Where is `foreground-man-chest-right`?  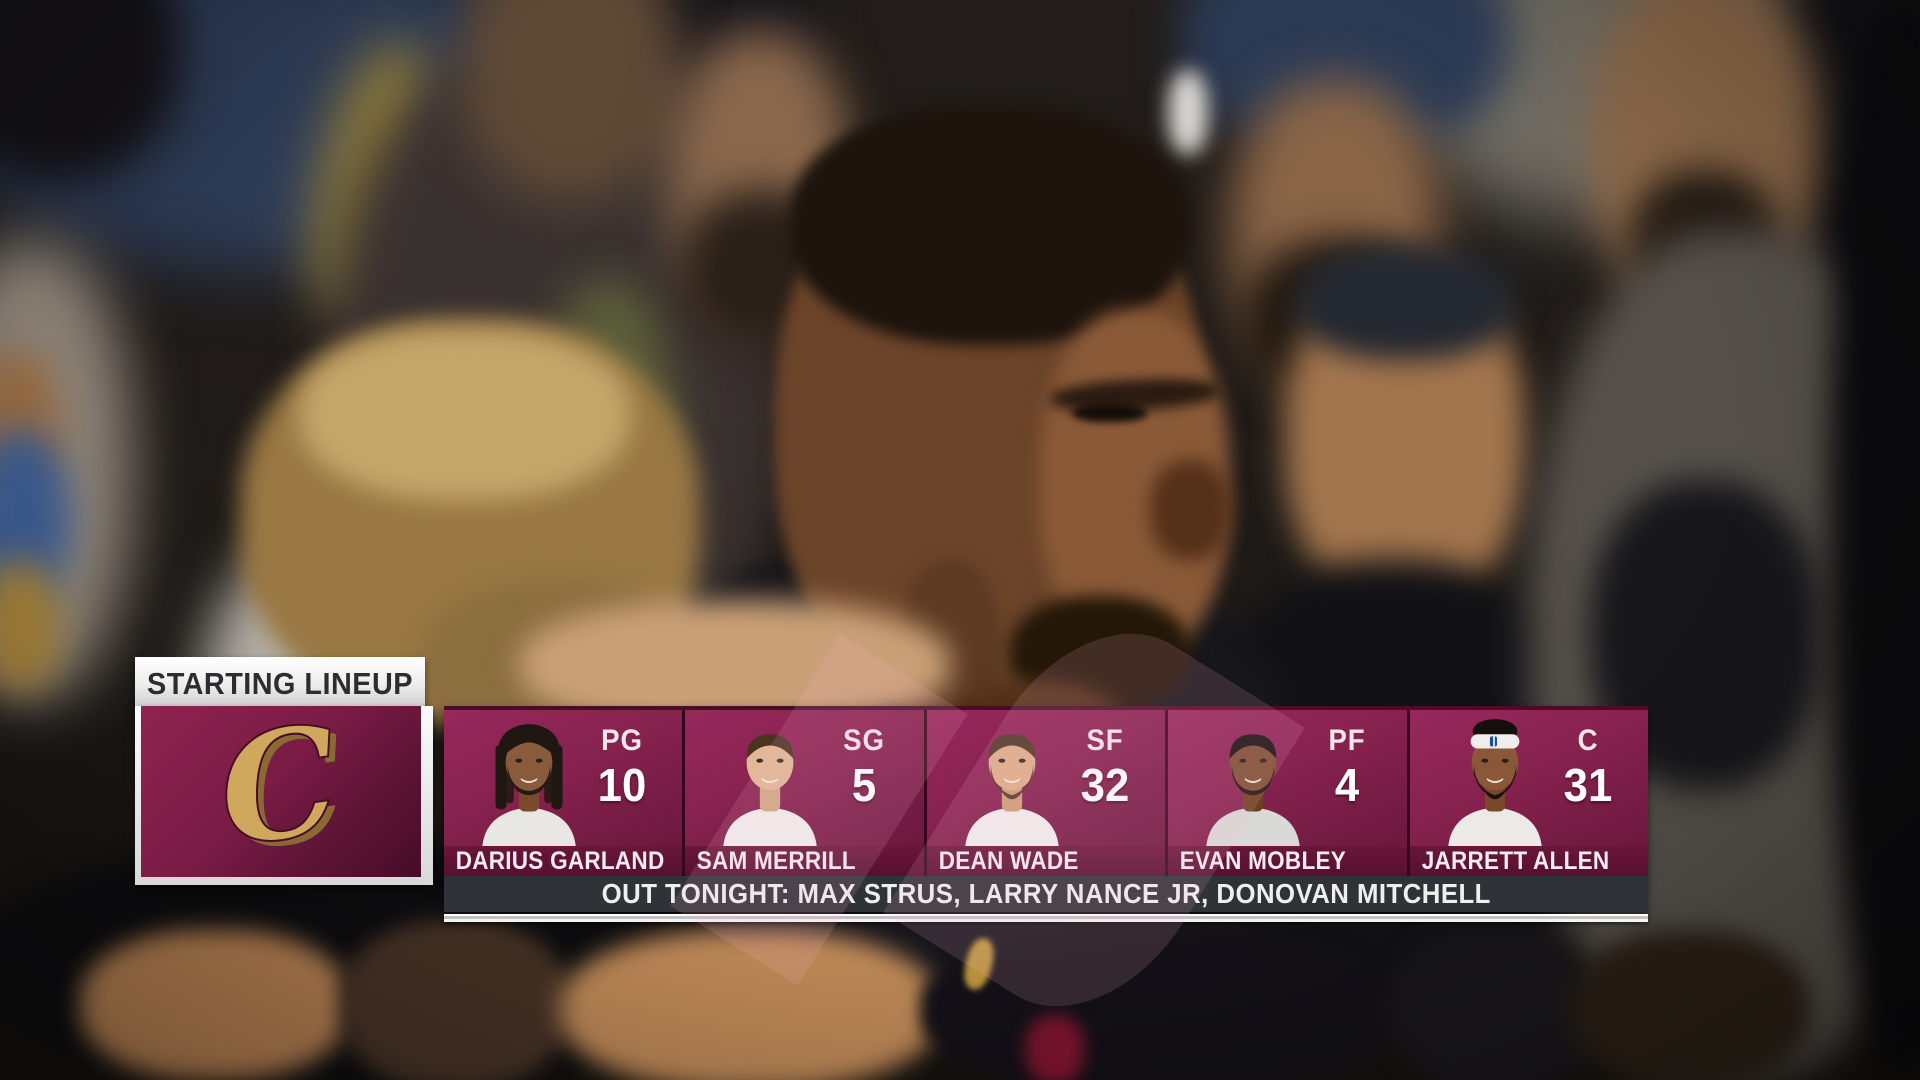
foreground-man-chest-right is located at coordinates (750, 1005).